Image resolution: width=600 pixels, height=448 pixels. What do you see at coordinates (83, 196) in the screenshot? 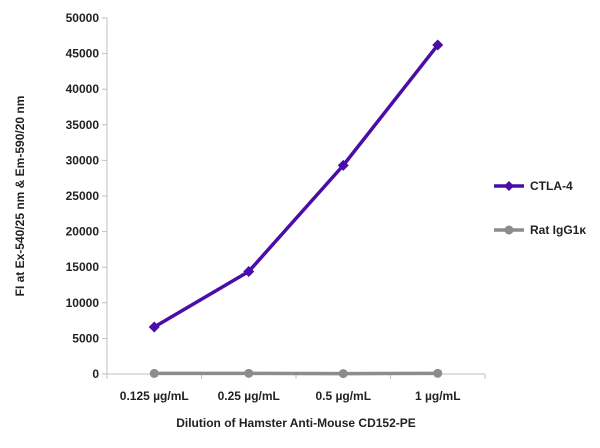
I see `y-tick-label: 25000` at bounding box center [83, 196].